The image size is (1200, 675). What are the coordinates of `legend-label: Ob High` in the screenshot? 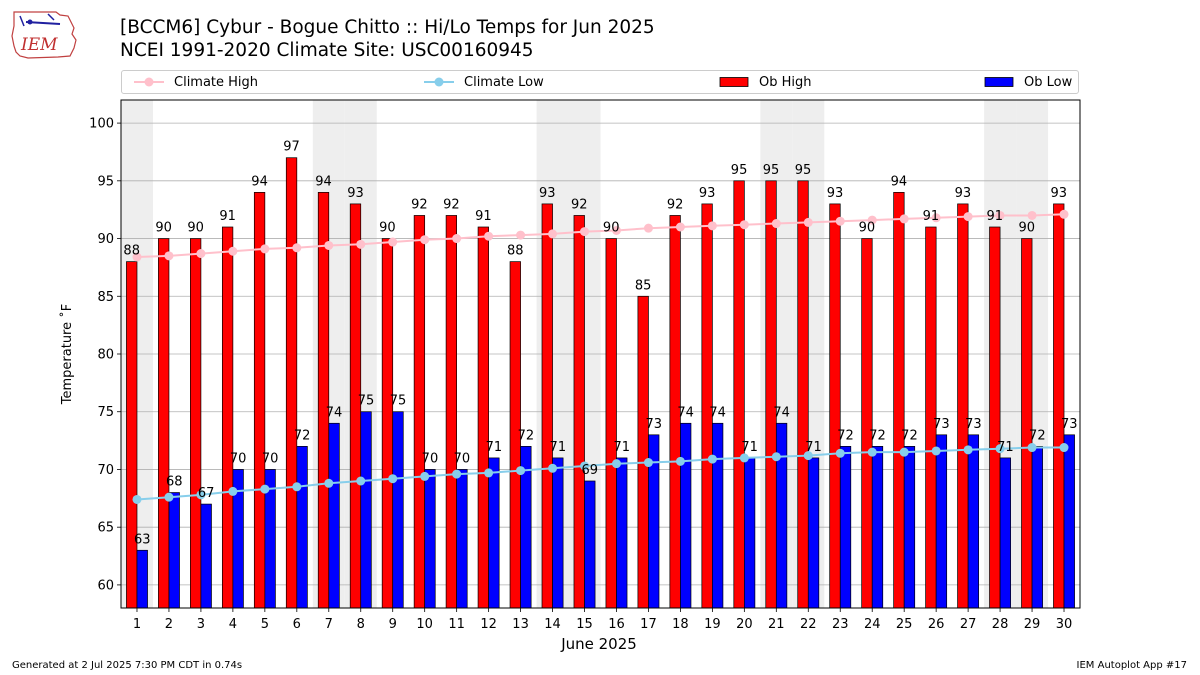 It's located at (785, 82).